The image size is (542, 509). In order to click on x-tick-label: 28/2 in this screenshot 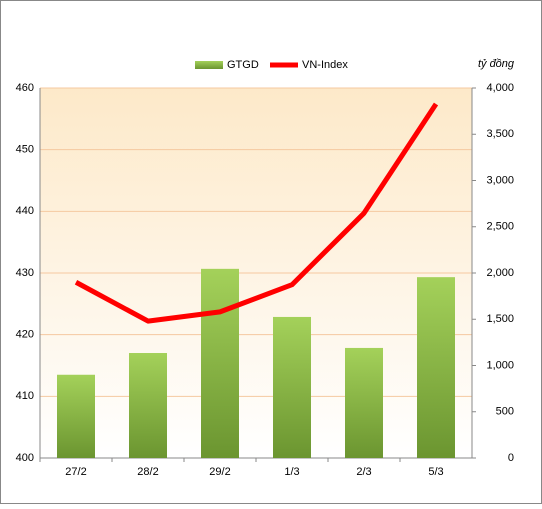, I will do `click(147, 472)`.